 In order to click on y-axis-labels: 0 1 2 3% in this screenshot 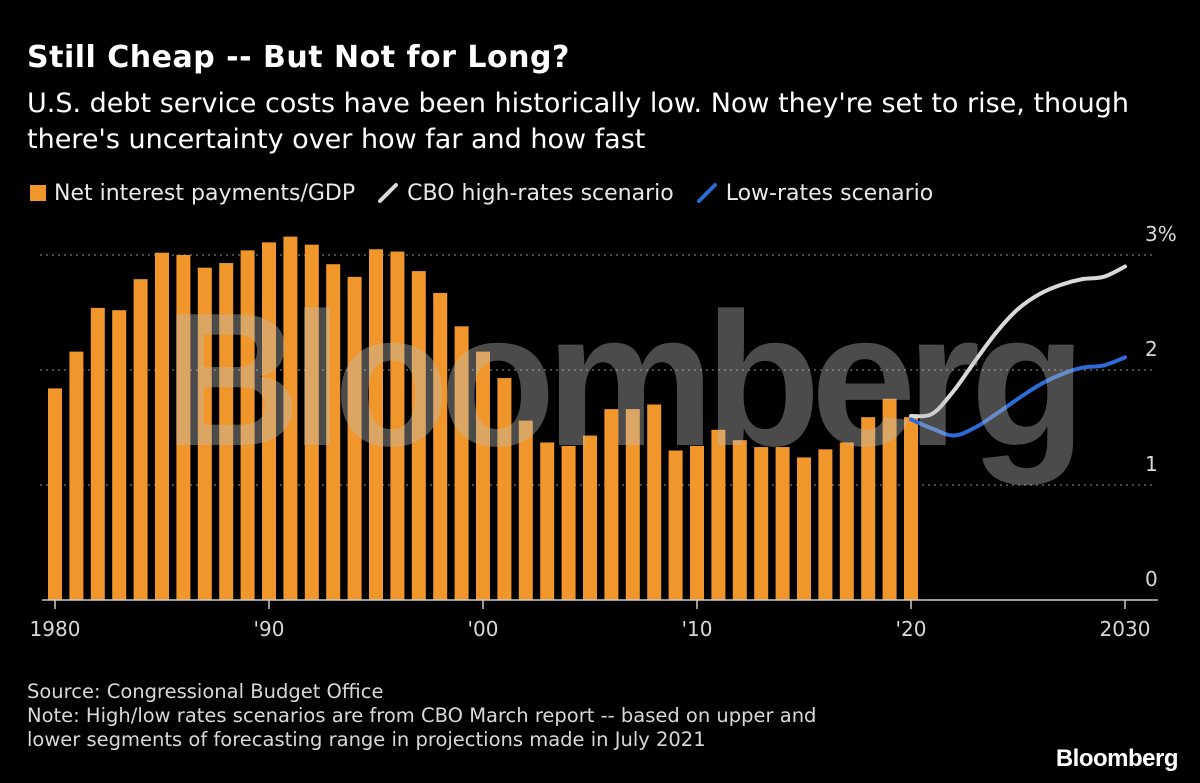, I will do `click(1161, 406)`.